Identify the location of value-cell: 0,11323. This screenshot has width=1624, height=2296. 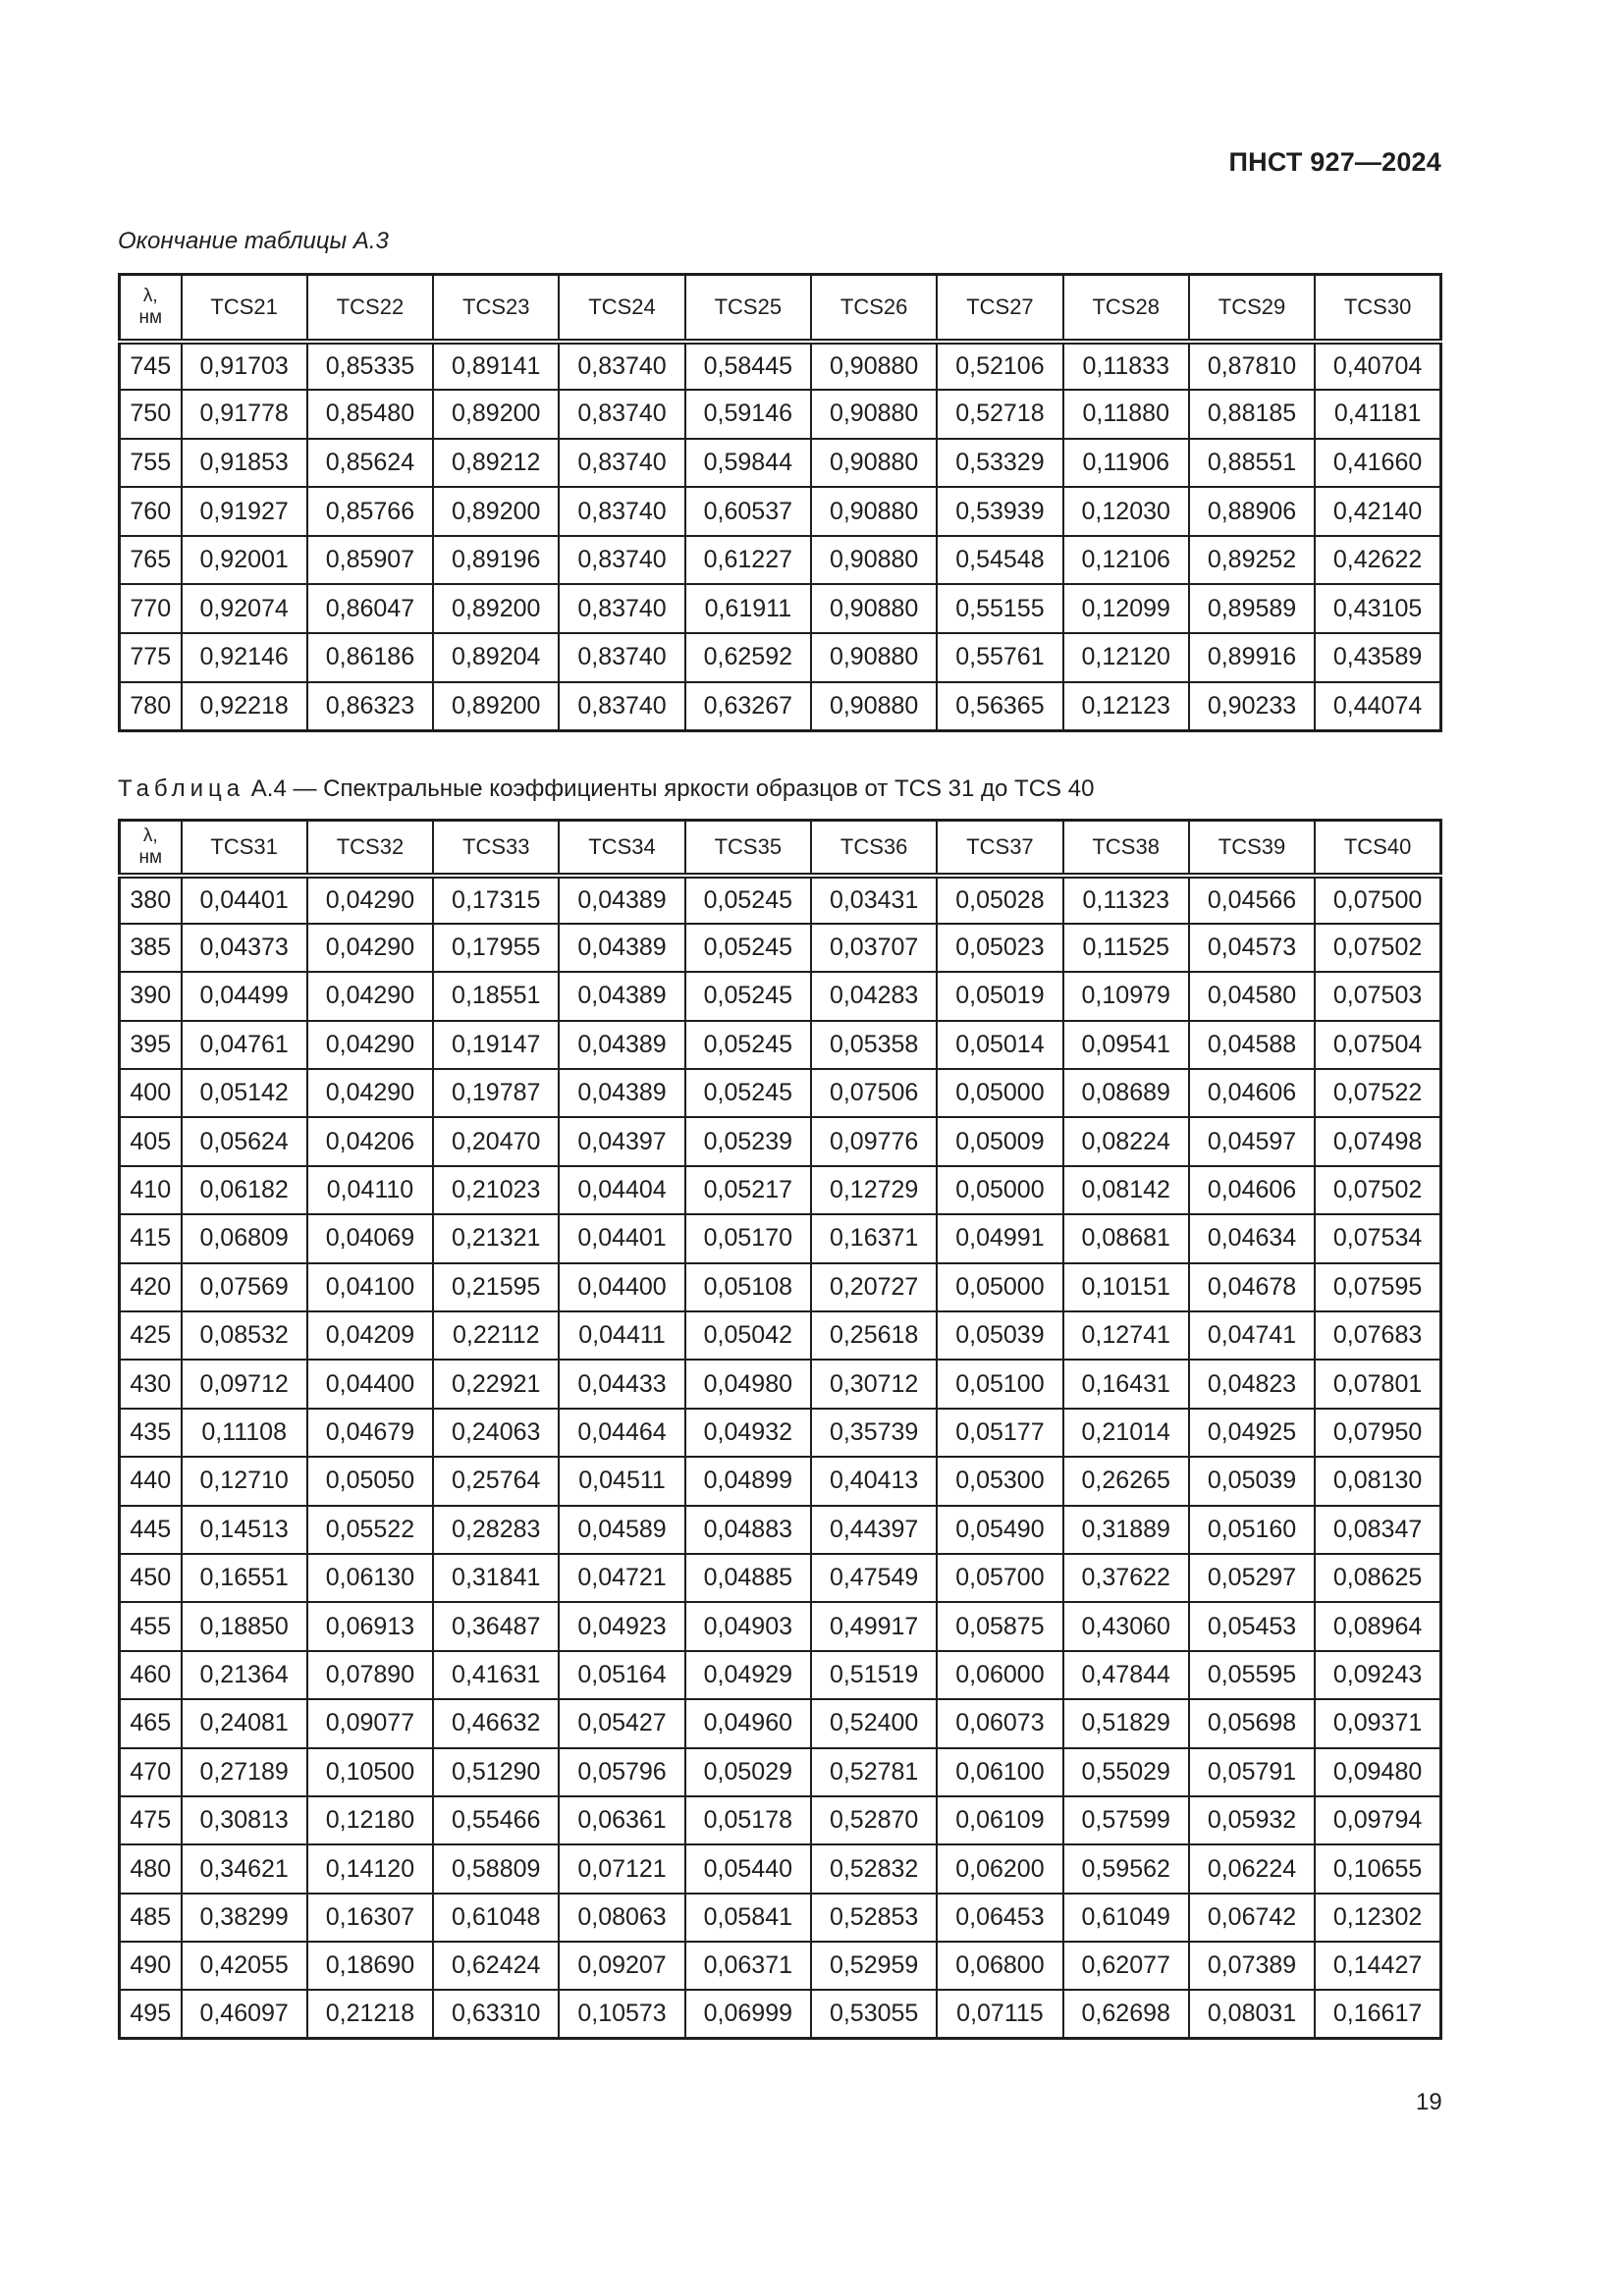
(1125, 899).